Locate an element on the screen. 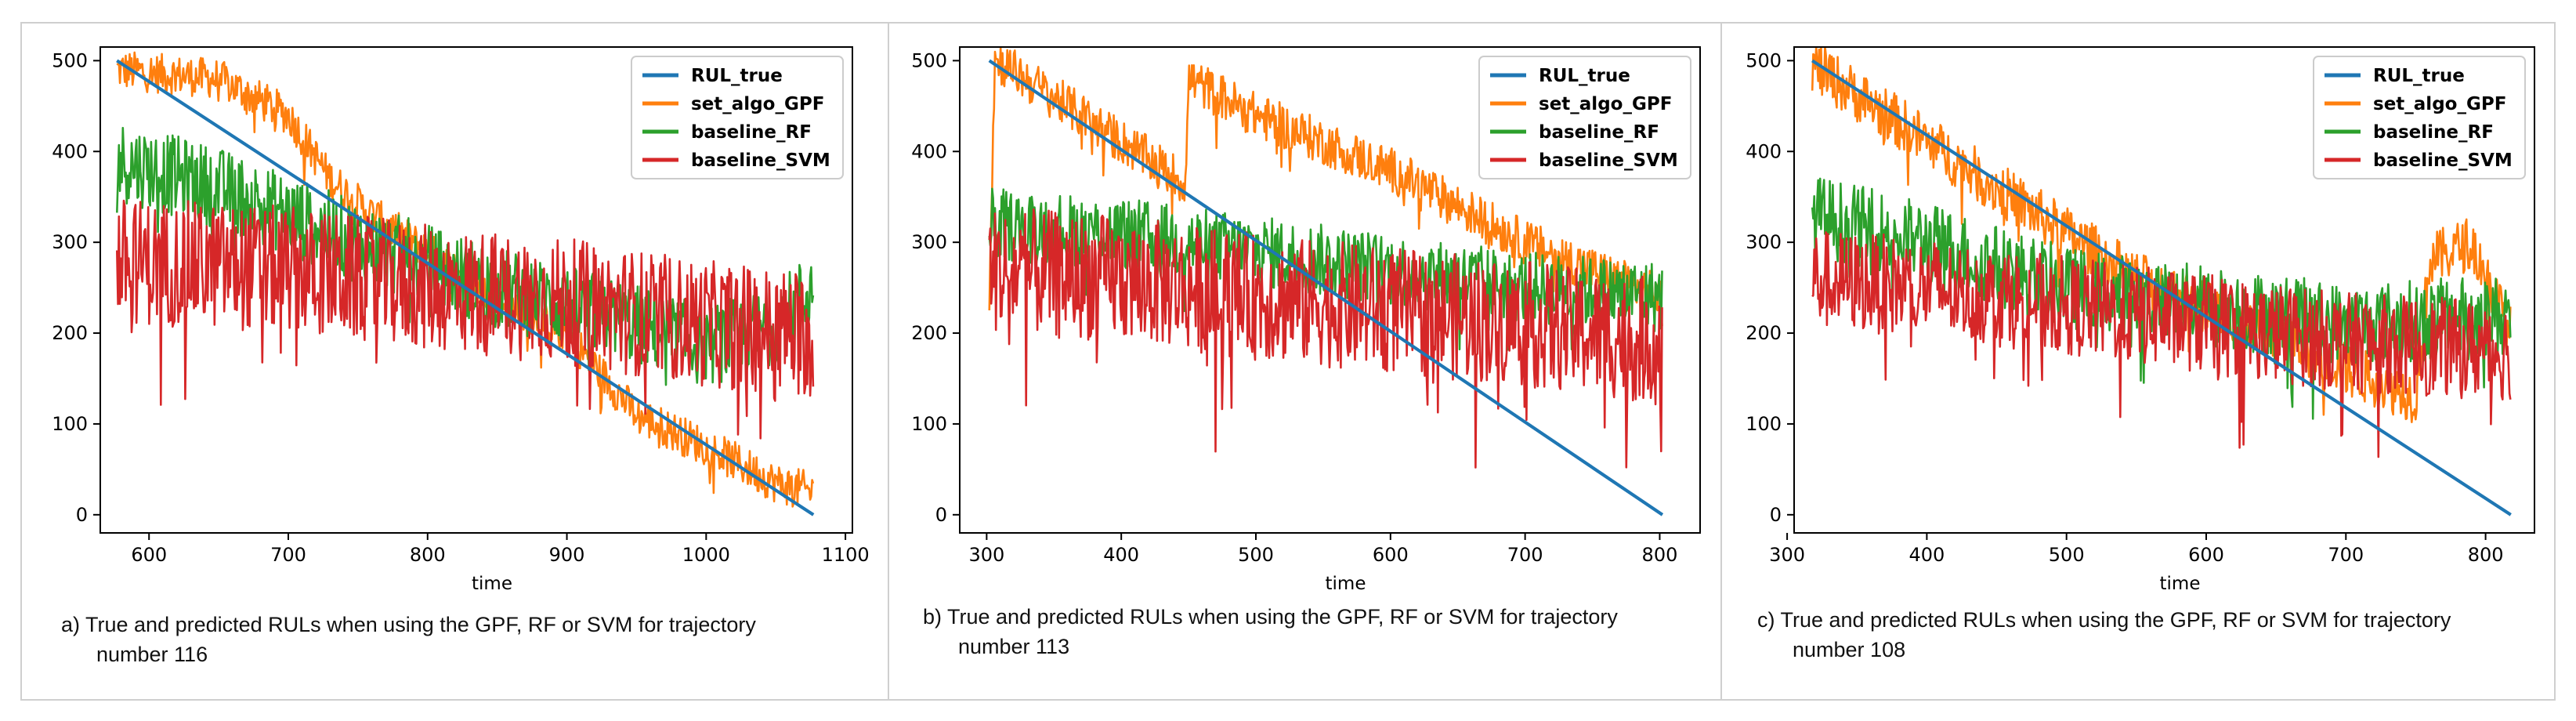 This screenshot has height=721, width=2576. caption-a-line2: number 116 is located at coordinates (152, 654).